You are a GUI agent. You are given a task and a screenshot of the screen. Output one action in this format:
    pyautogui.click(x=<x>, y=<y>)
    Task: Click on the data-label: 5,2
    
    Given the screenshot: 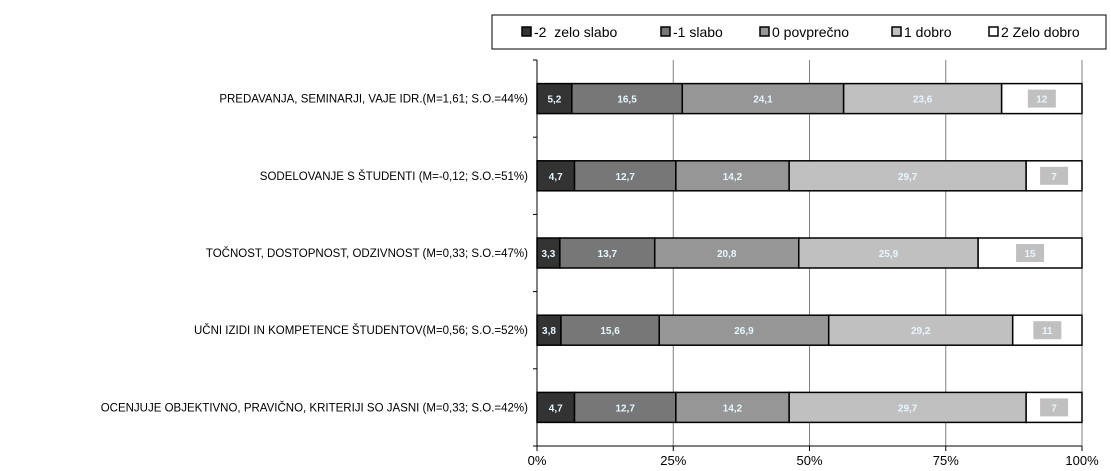 What is the action you would take?
    pyautogui.click(x=554, y=100)
    